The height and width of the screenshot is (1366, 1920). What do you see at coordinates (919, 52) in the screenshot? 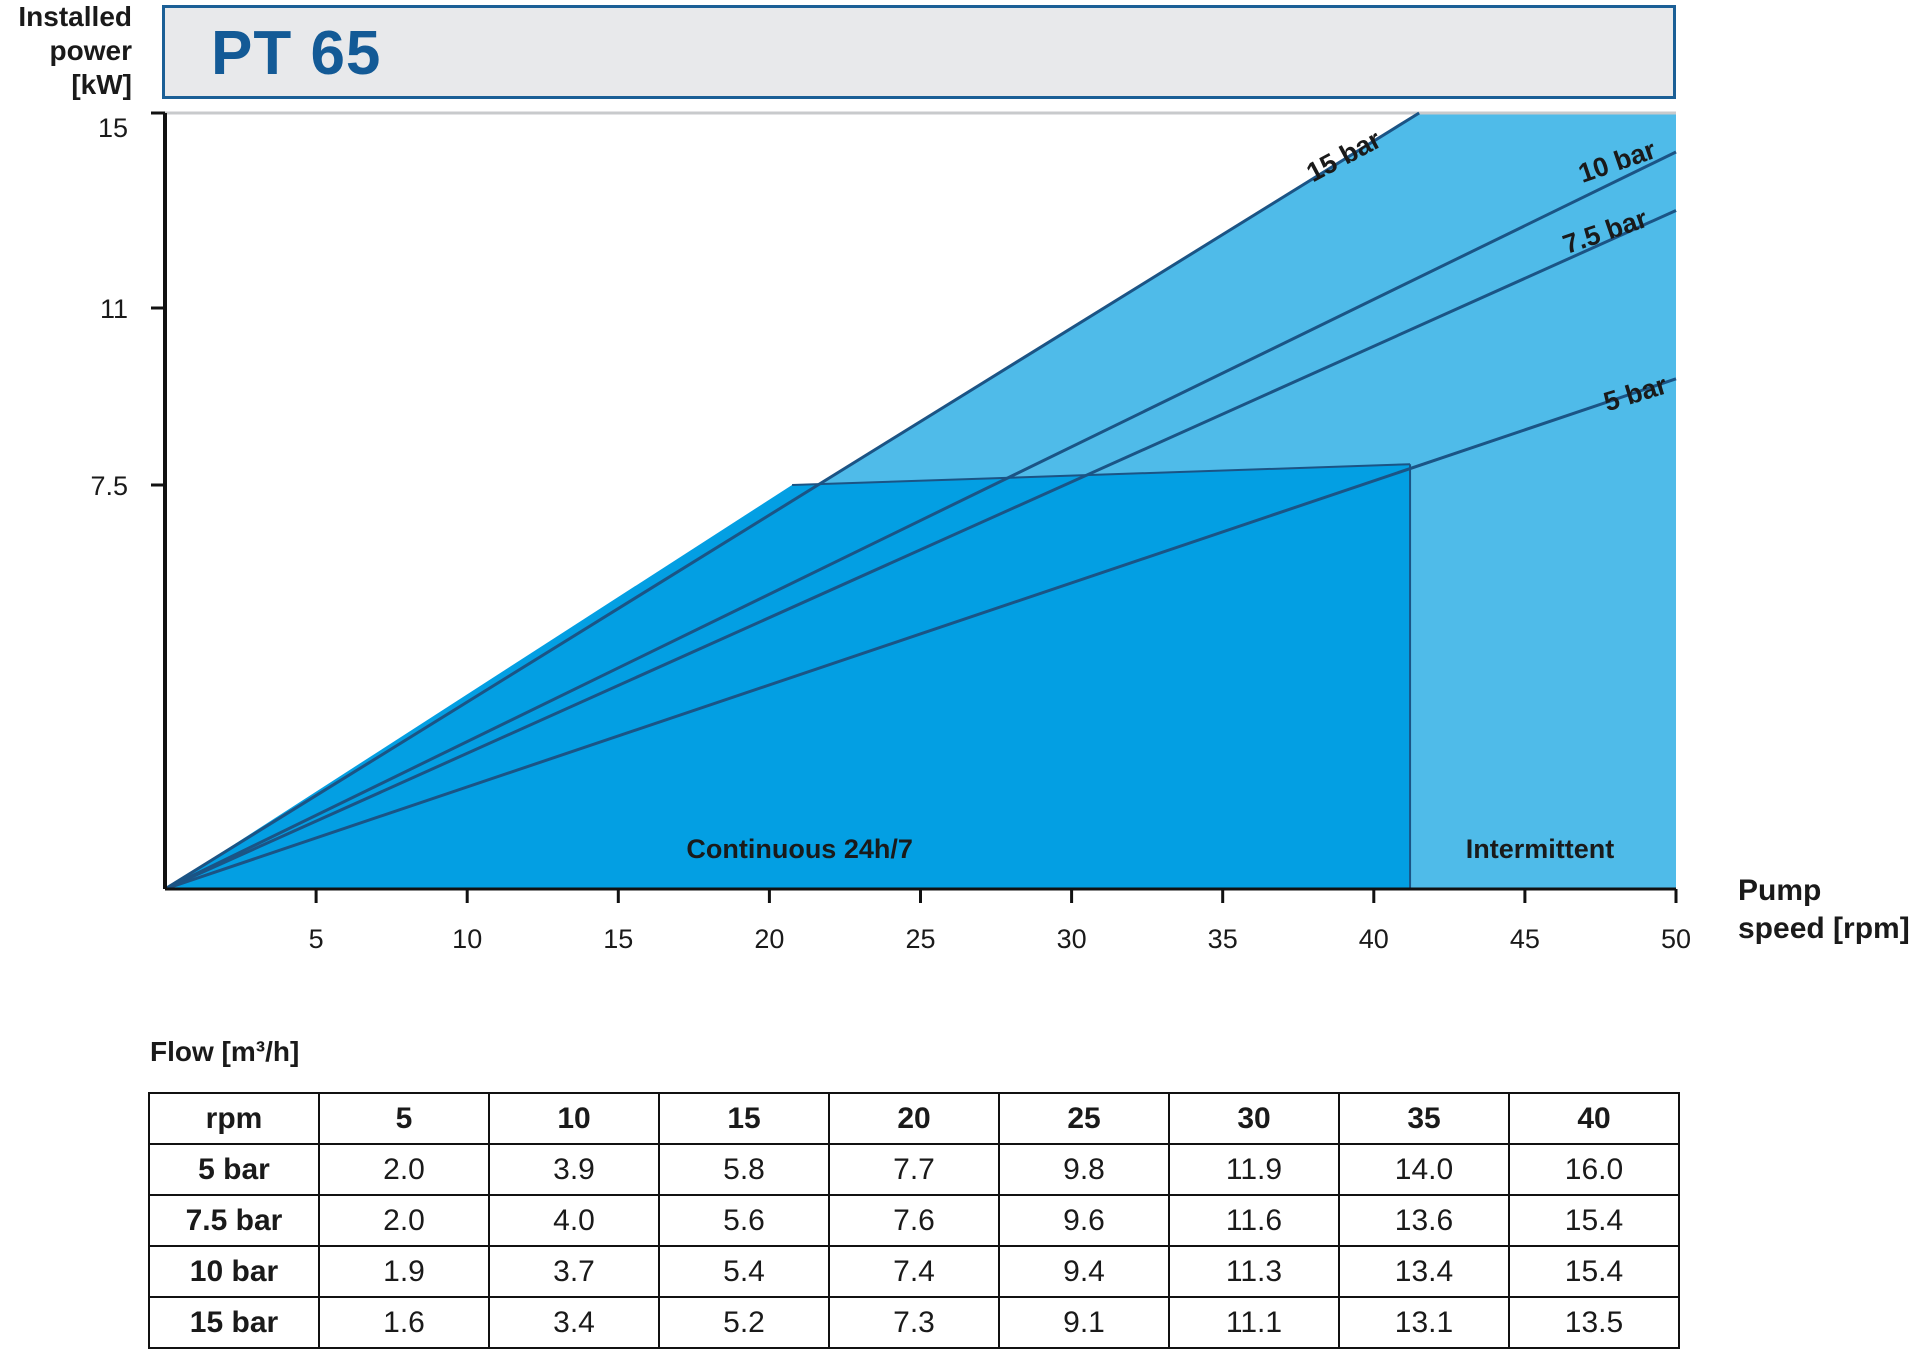
I see `title-box: PT 65` at bounding box center [919, 52].